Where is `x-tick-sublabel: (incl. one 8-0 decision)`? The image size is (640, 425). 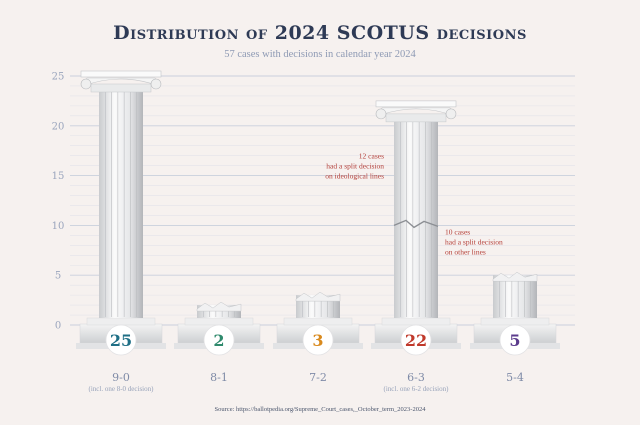
x-tick-sublabel: (incl. one 8-0 decision) is located at coordinates (122, 389).